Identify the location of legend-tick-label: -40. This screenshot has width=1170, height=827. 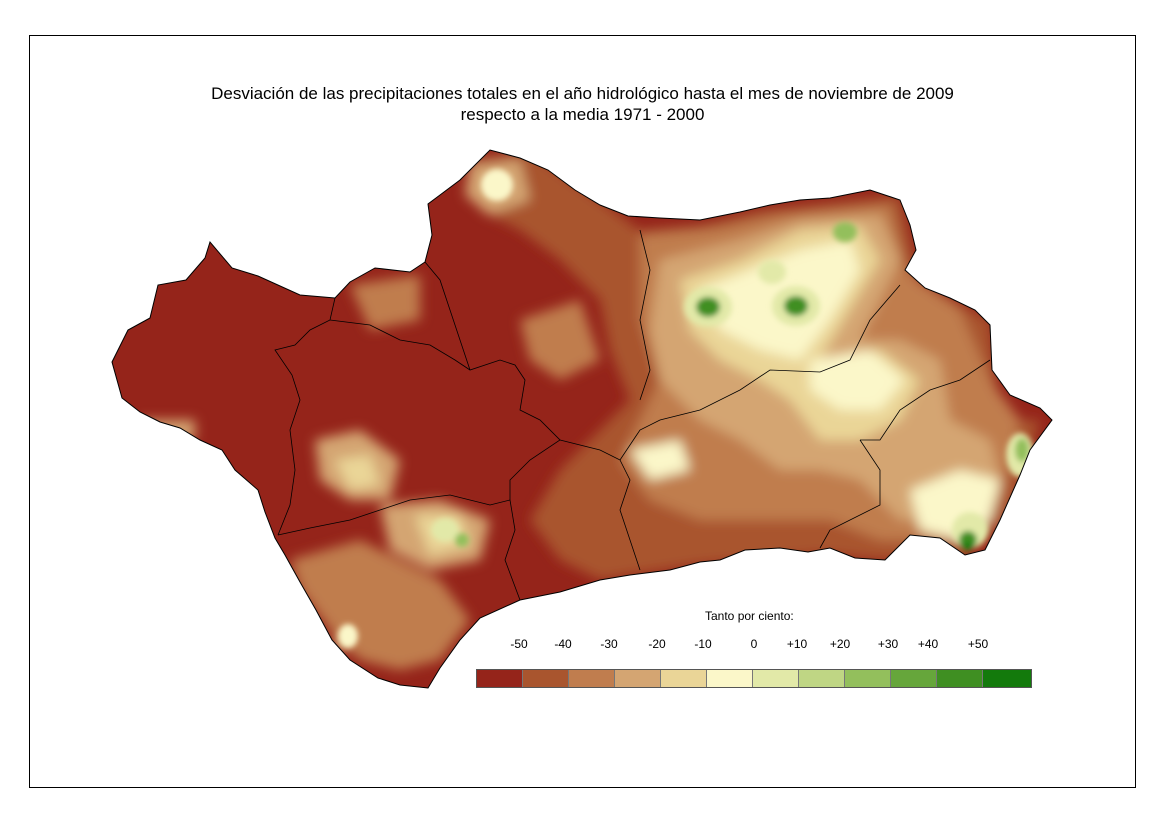
(563, 644).